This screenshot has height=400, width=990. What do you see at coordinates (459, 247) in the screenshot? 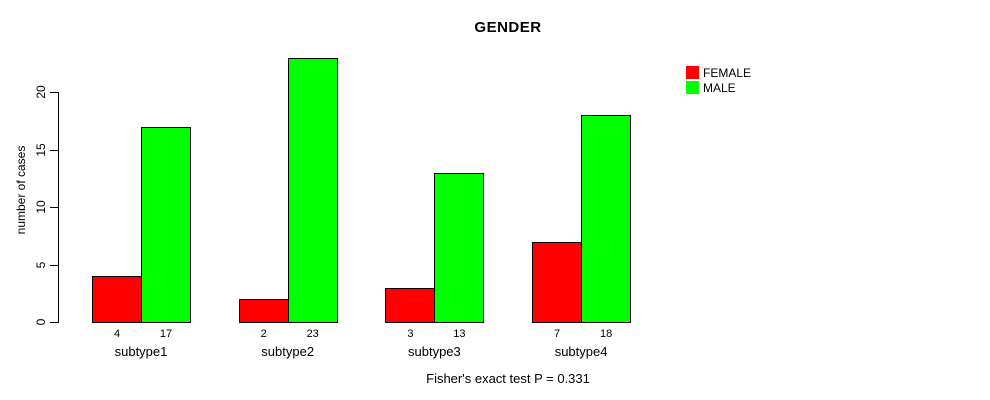
I see `bar-male-subtype3` at bounding box center [459, 247].